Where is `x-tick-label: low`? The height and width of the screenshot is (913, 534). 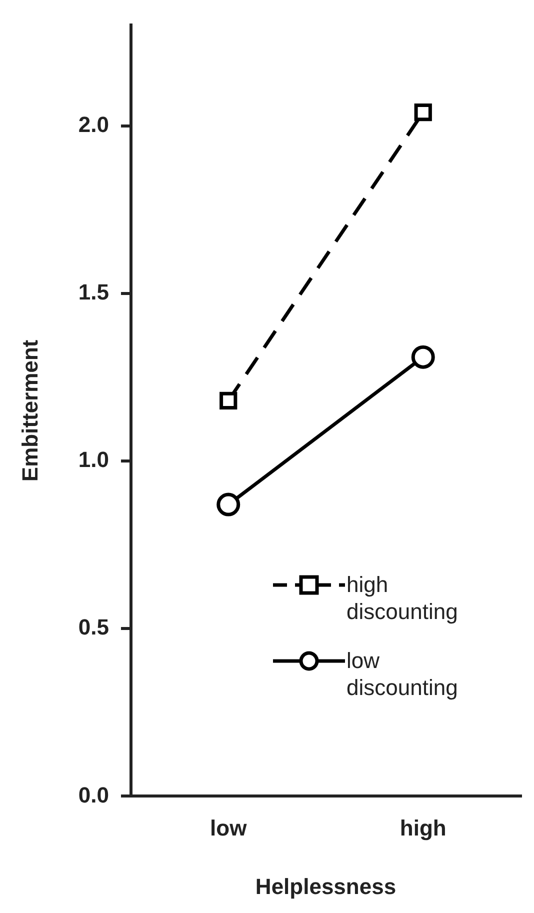
x-tick-label: low is located at coordinates (229, 827).